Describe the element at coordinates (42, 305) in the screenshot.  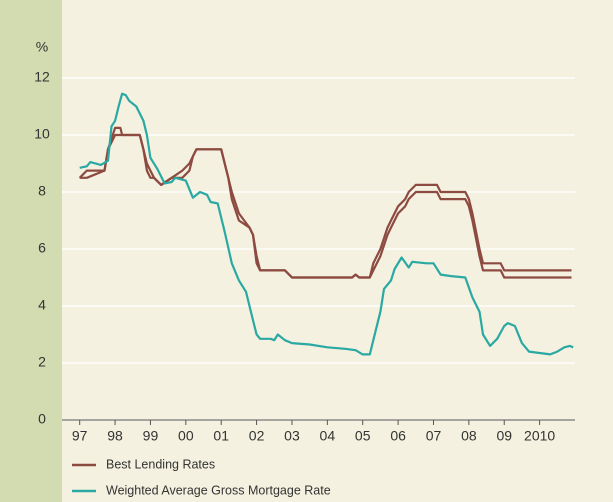
I see `y-tick-label: 4` at that location.